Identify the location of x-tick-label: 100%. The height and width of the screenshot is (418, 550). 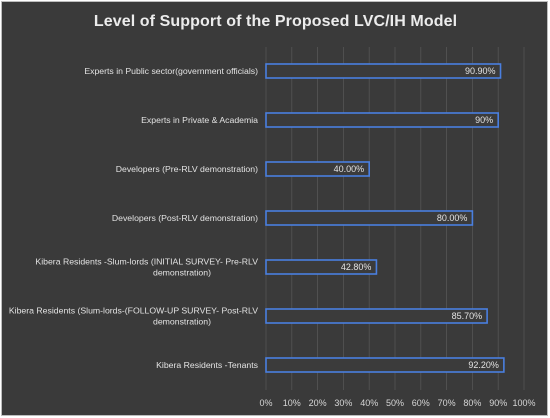
(523, 403).